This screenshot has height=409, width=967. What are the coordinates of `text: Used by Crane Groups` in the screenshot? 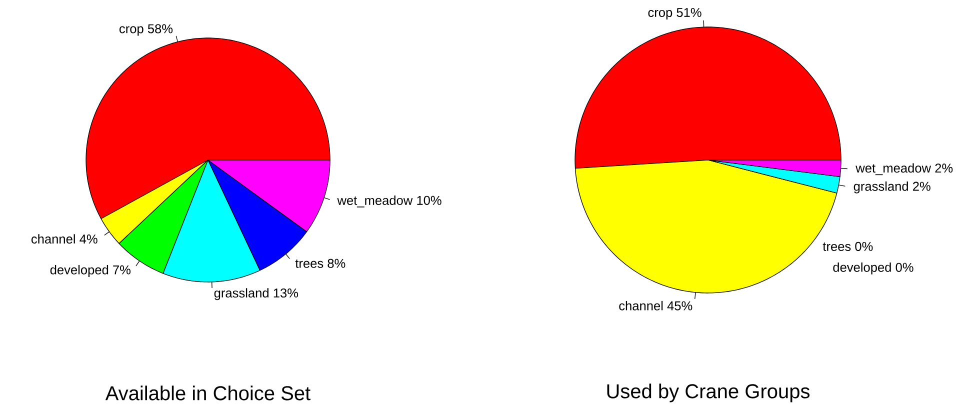 It's located at (708, 393).